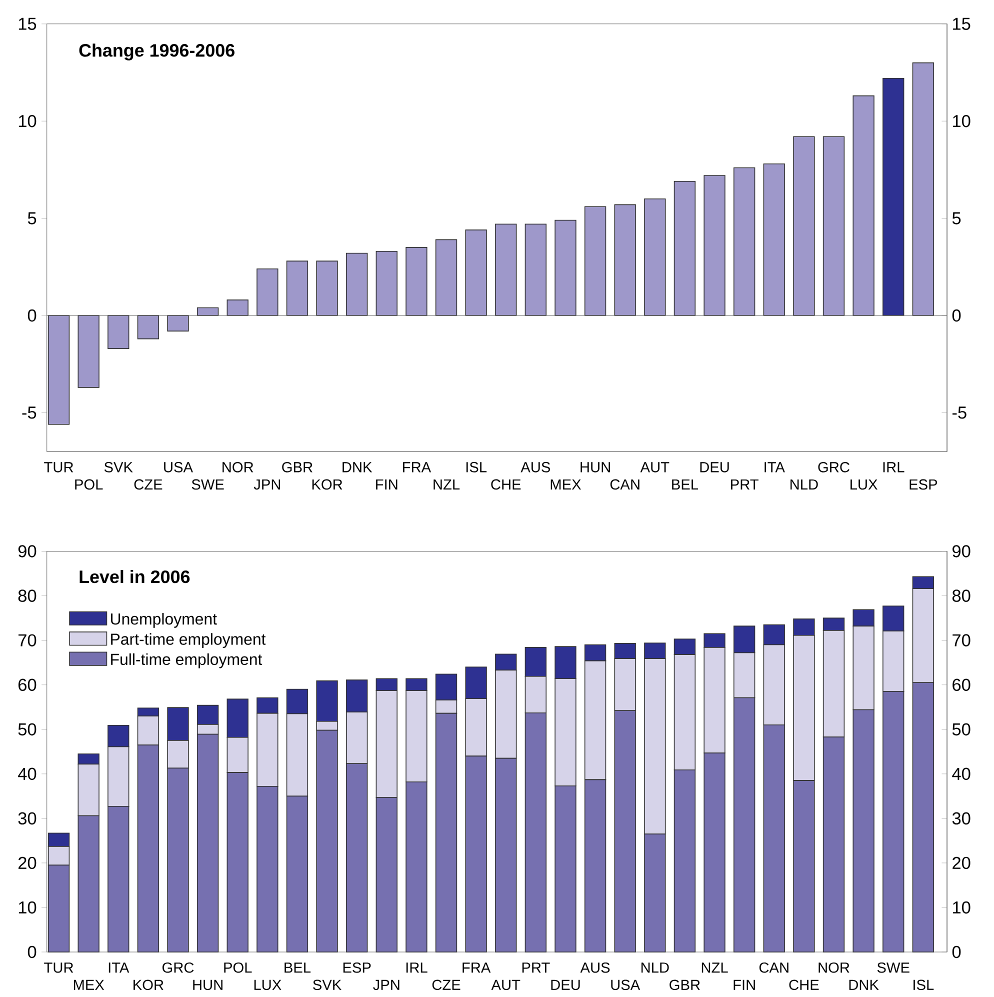 This screenshot has height=997, width=994. Describe the element at coordinates (961, 684) in the screenshot. I see `y-tick-label: 60` at that location.